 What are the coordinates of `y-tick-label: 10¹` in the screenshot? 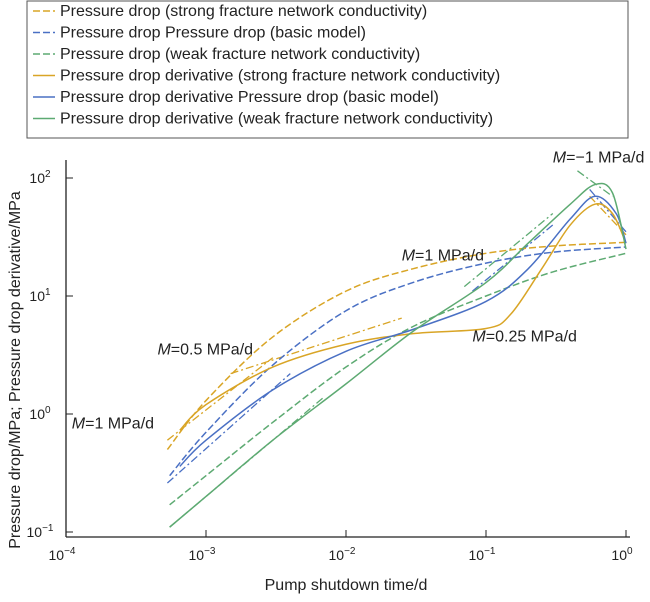 It's located at (40, 295).